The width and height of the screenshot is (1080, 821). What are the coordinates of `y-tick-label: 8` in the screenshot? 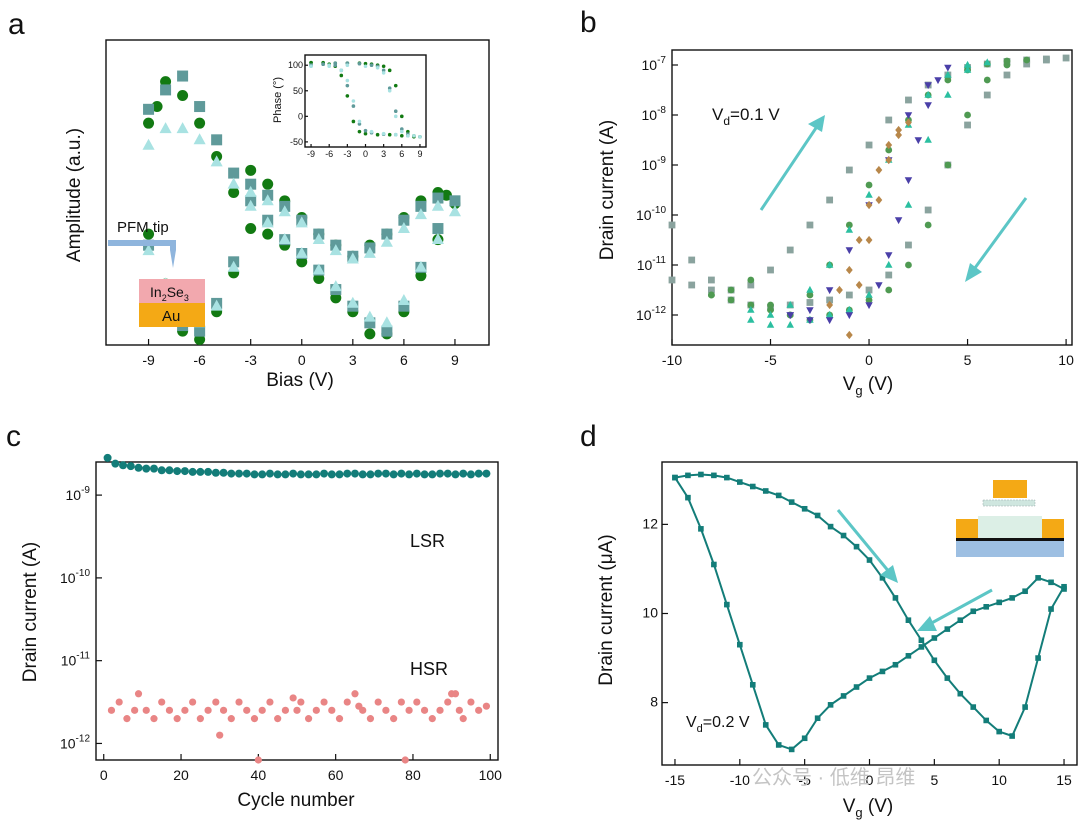 It's located at (654, 702).